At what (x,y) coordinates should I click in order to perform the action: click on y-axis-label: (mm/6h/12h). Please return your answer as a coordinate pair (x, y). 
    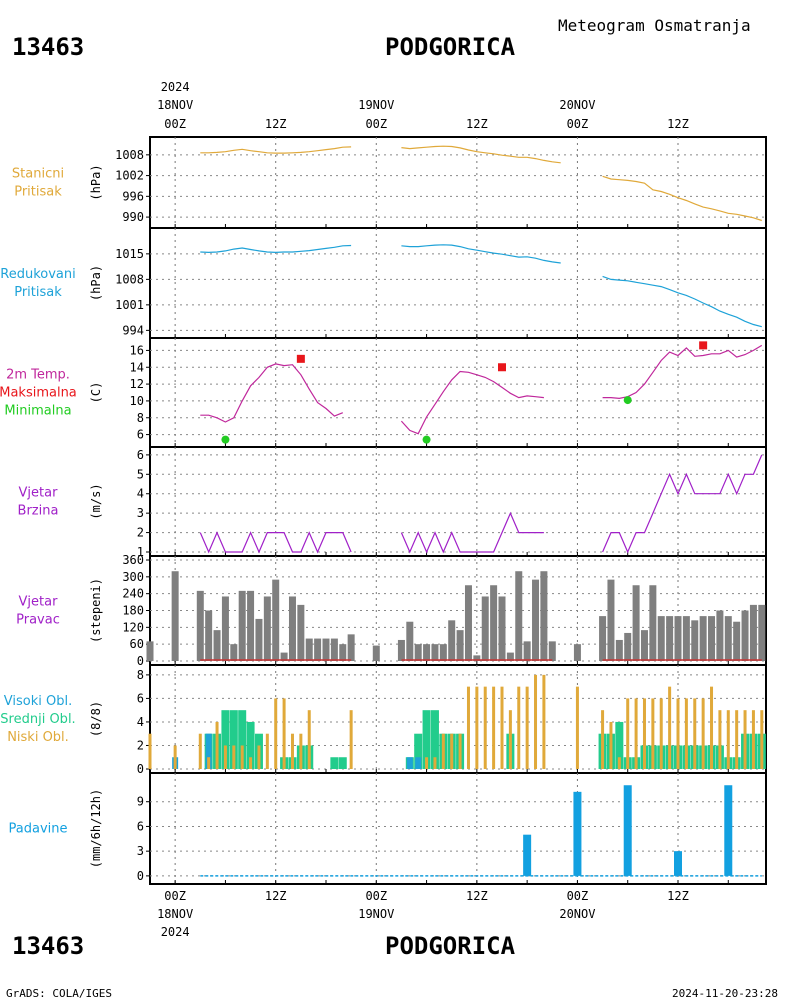
    Looking at the image, I should click on (96, 828).